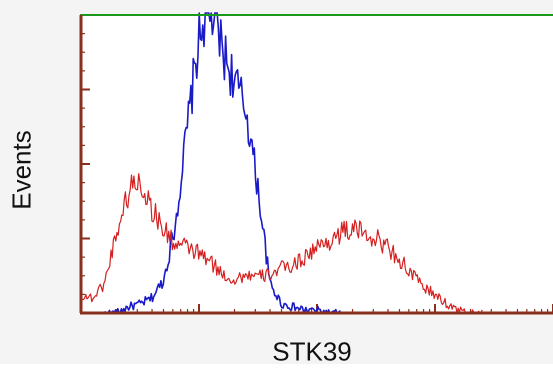 The width and height of the screenshot is (553, 368). Describe the element at coordinates (21, 170) in the screenshot. I see `y-axis-label: Events` at that location.